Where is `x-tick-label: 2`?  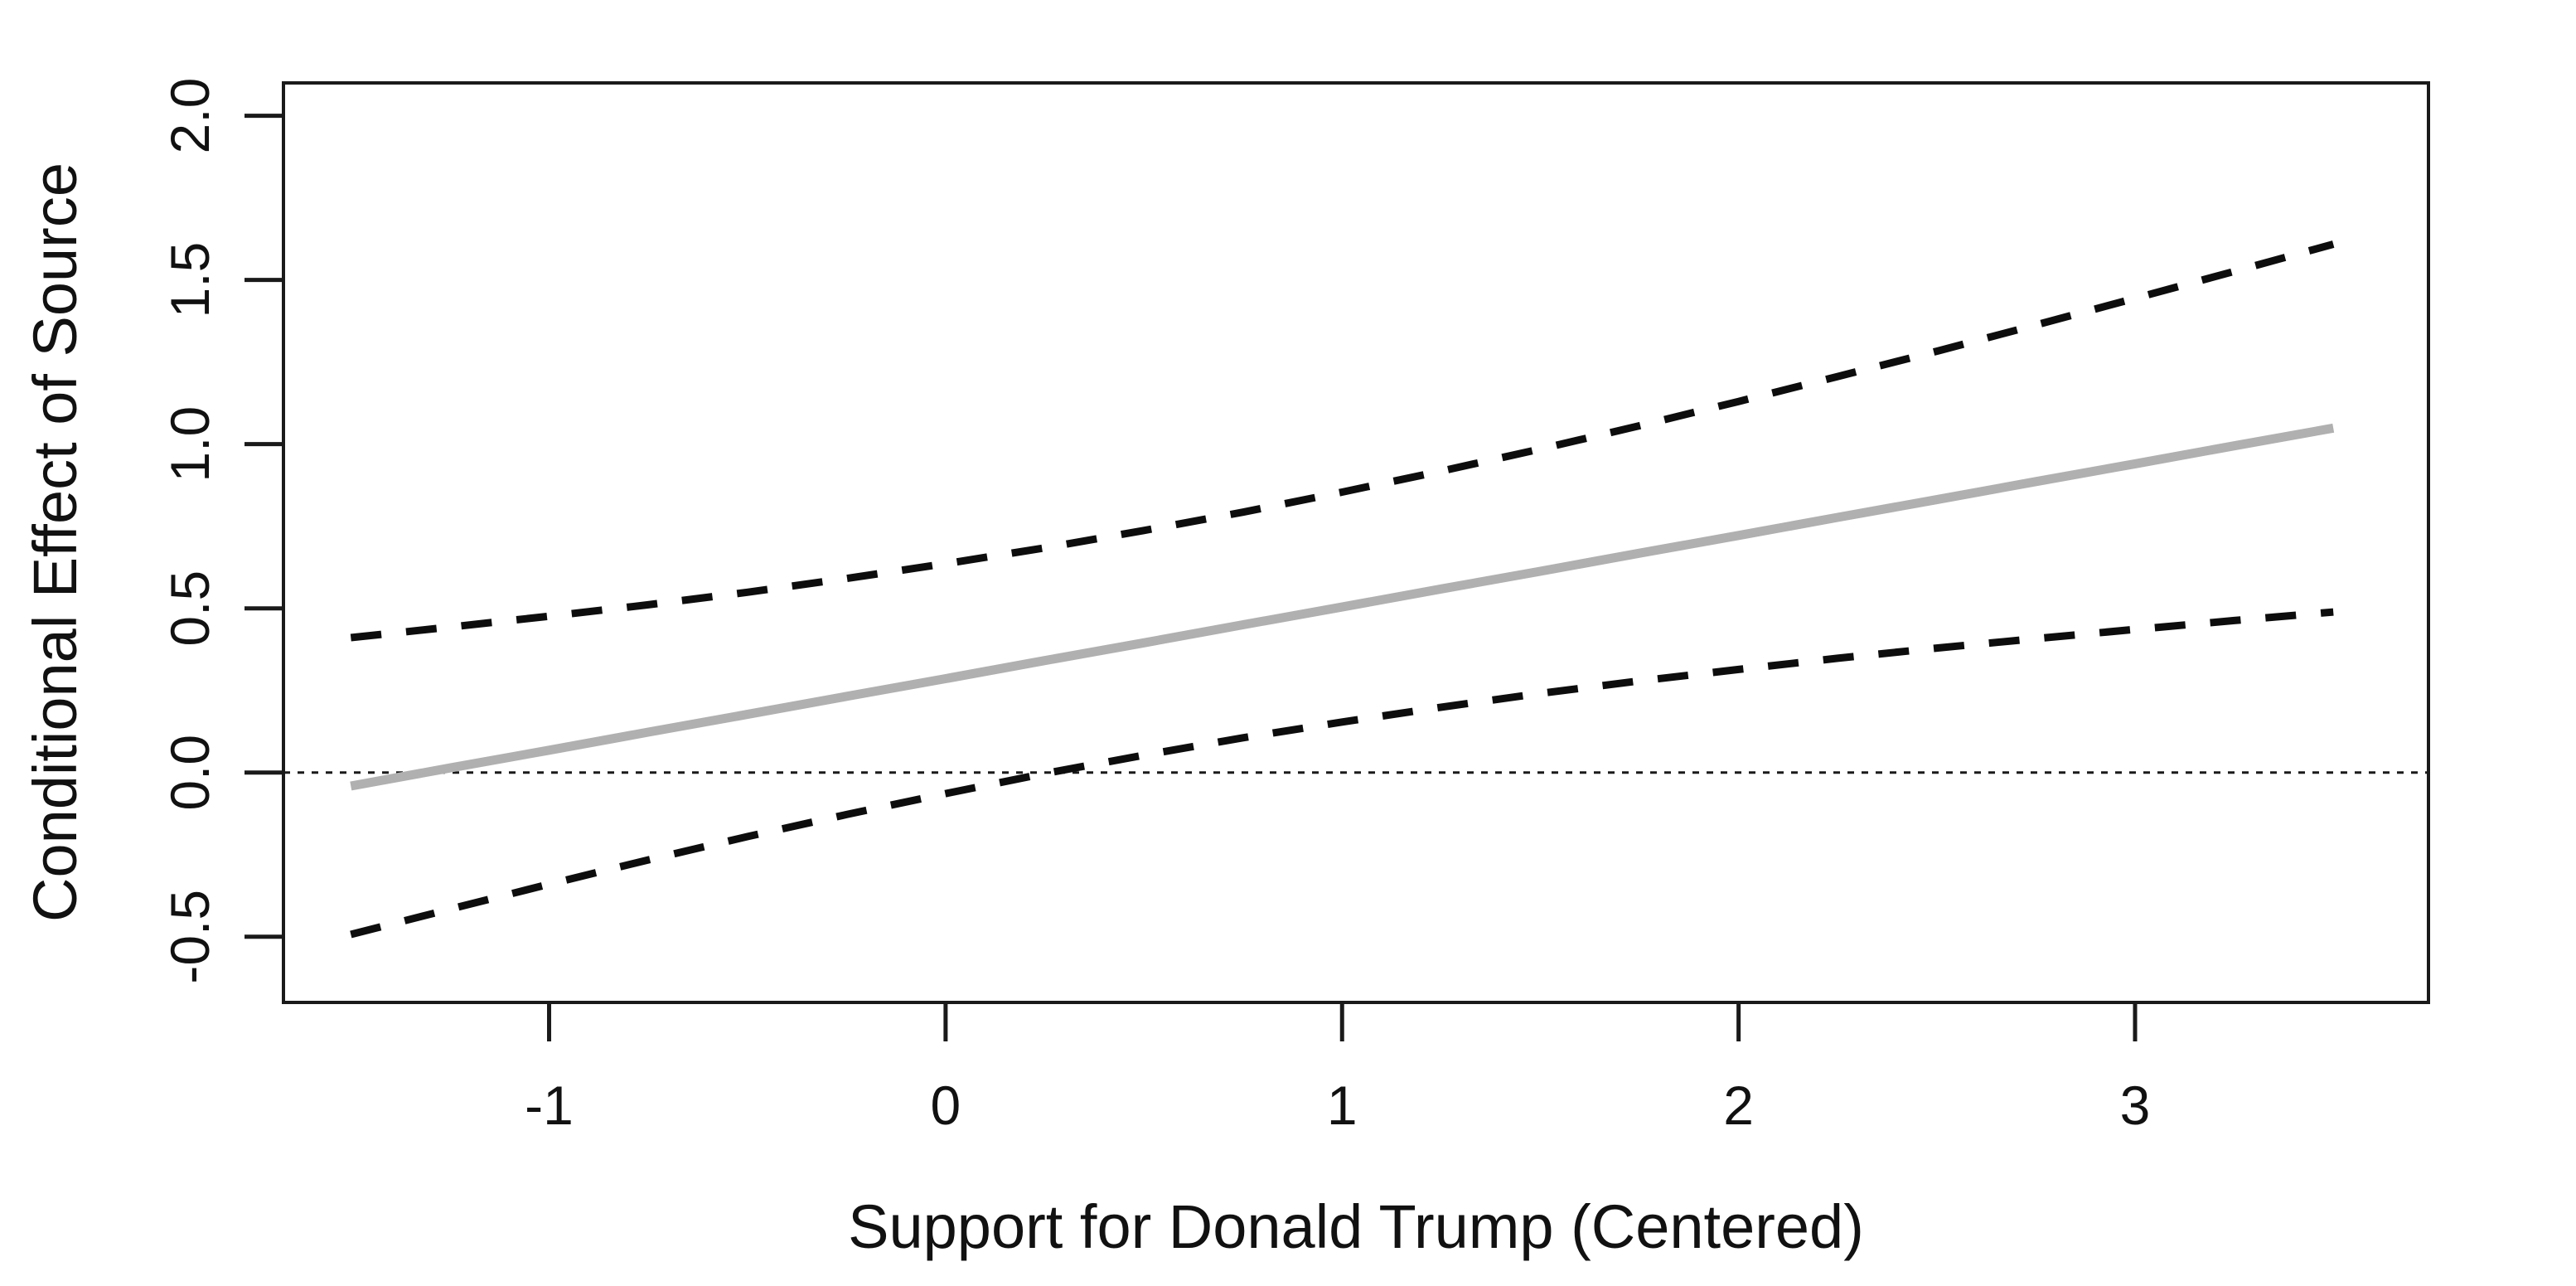 x-tick-label: 2 is located at coordinates (1738, 1105).